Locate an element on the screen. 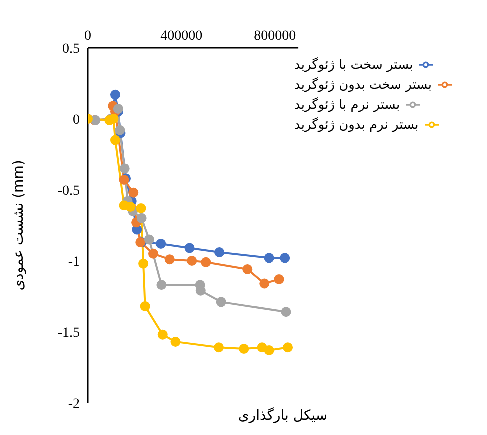 The height and width of the screenshot is (435, 487). y-tick-label: 0.5 is located at coordinates (71, 49).